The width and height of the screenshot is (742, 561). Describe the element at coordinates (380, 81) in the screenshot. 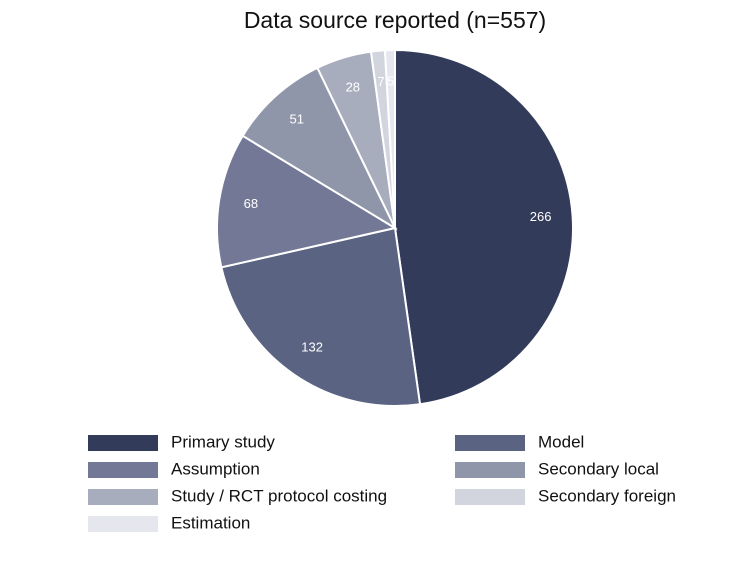

I see `slice-label: 7` at that location.